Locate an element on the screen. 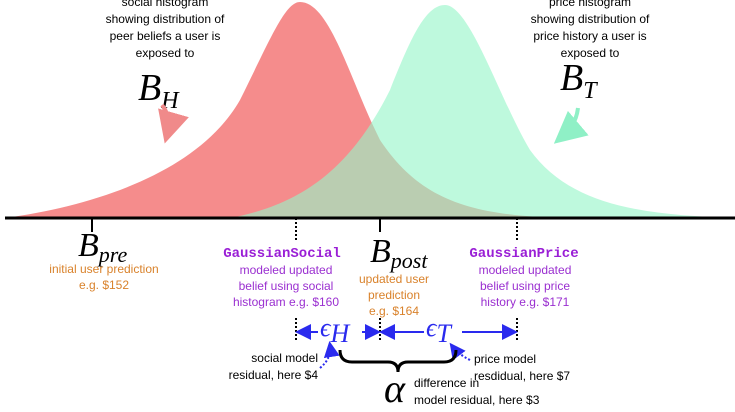 The image size is (735, 412). text: social model is located at coordinates (284, 358).